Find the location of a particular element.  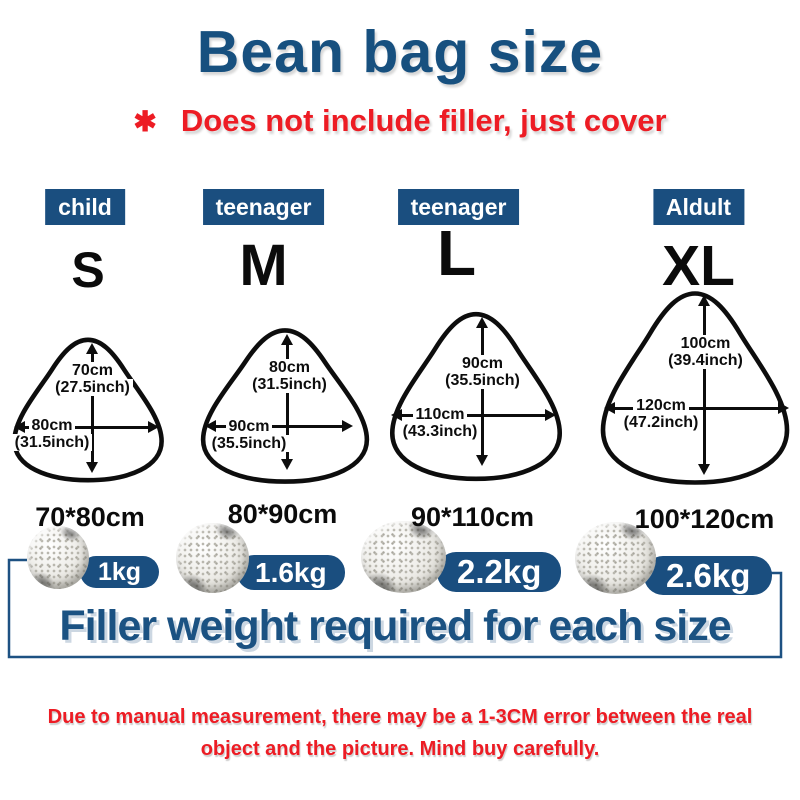

page-title: Bean bag size is located at coordinates (400, 52).